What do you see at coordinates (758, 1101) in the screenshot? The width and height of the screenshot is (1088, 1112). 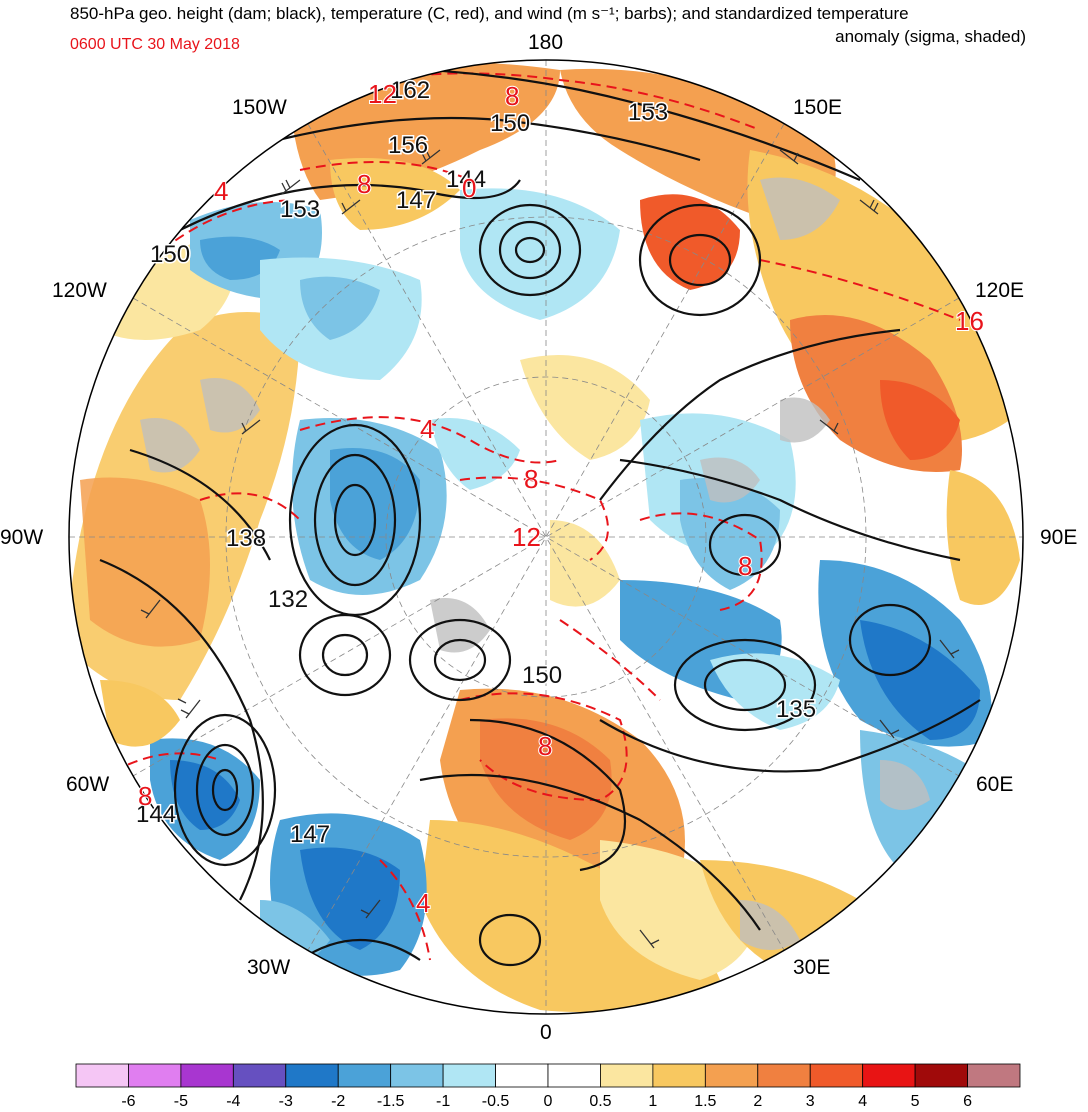 I see `colorbar-tick-label: 2` at bounding box center [758, 1101].